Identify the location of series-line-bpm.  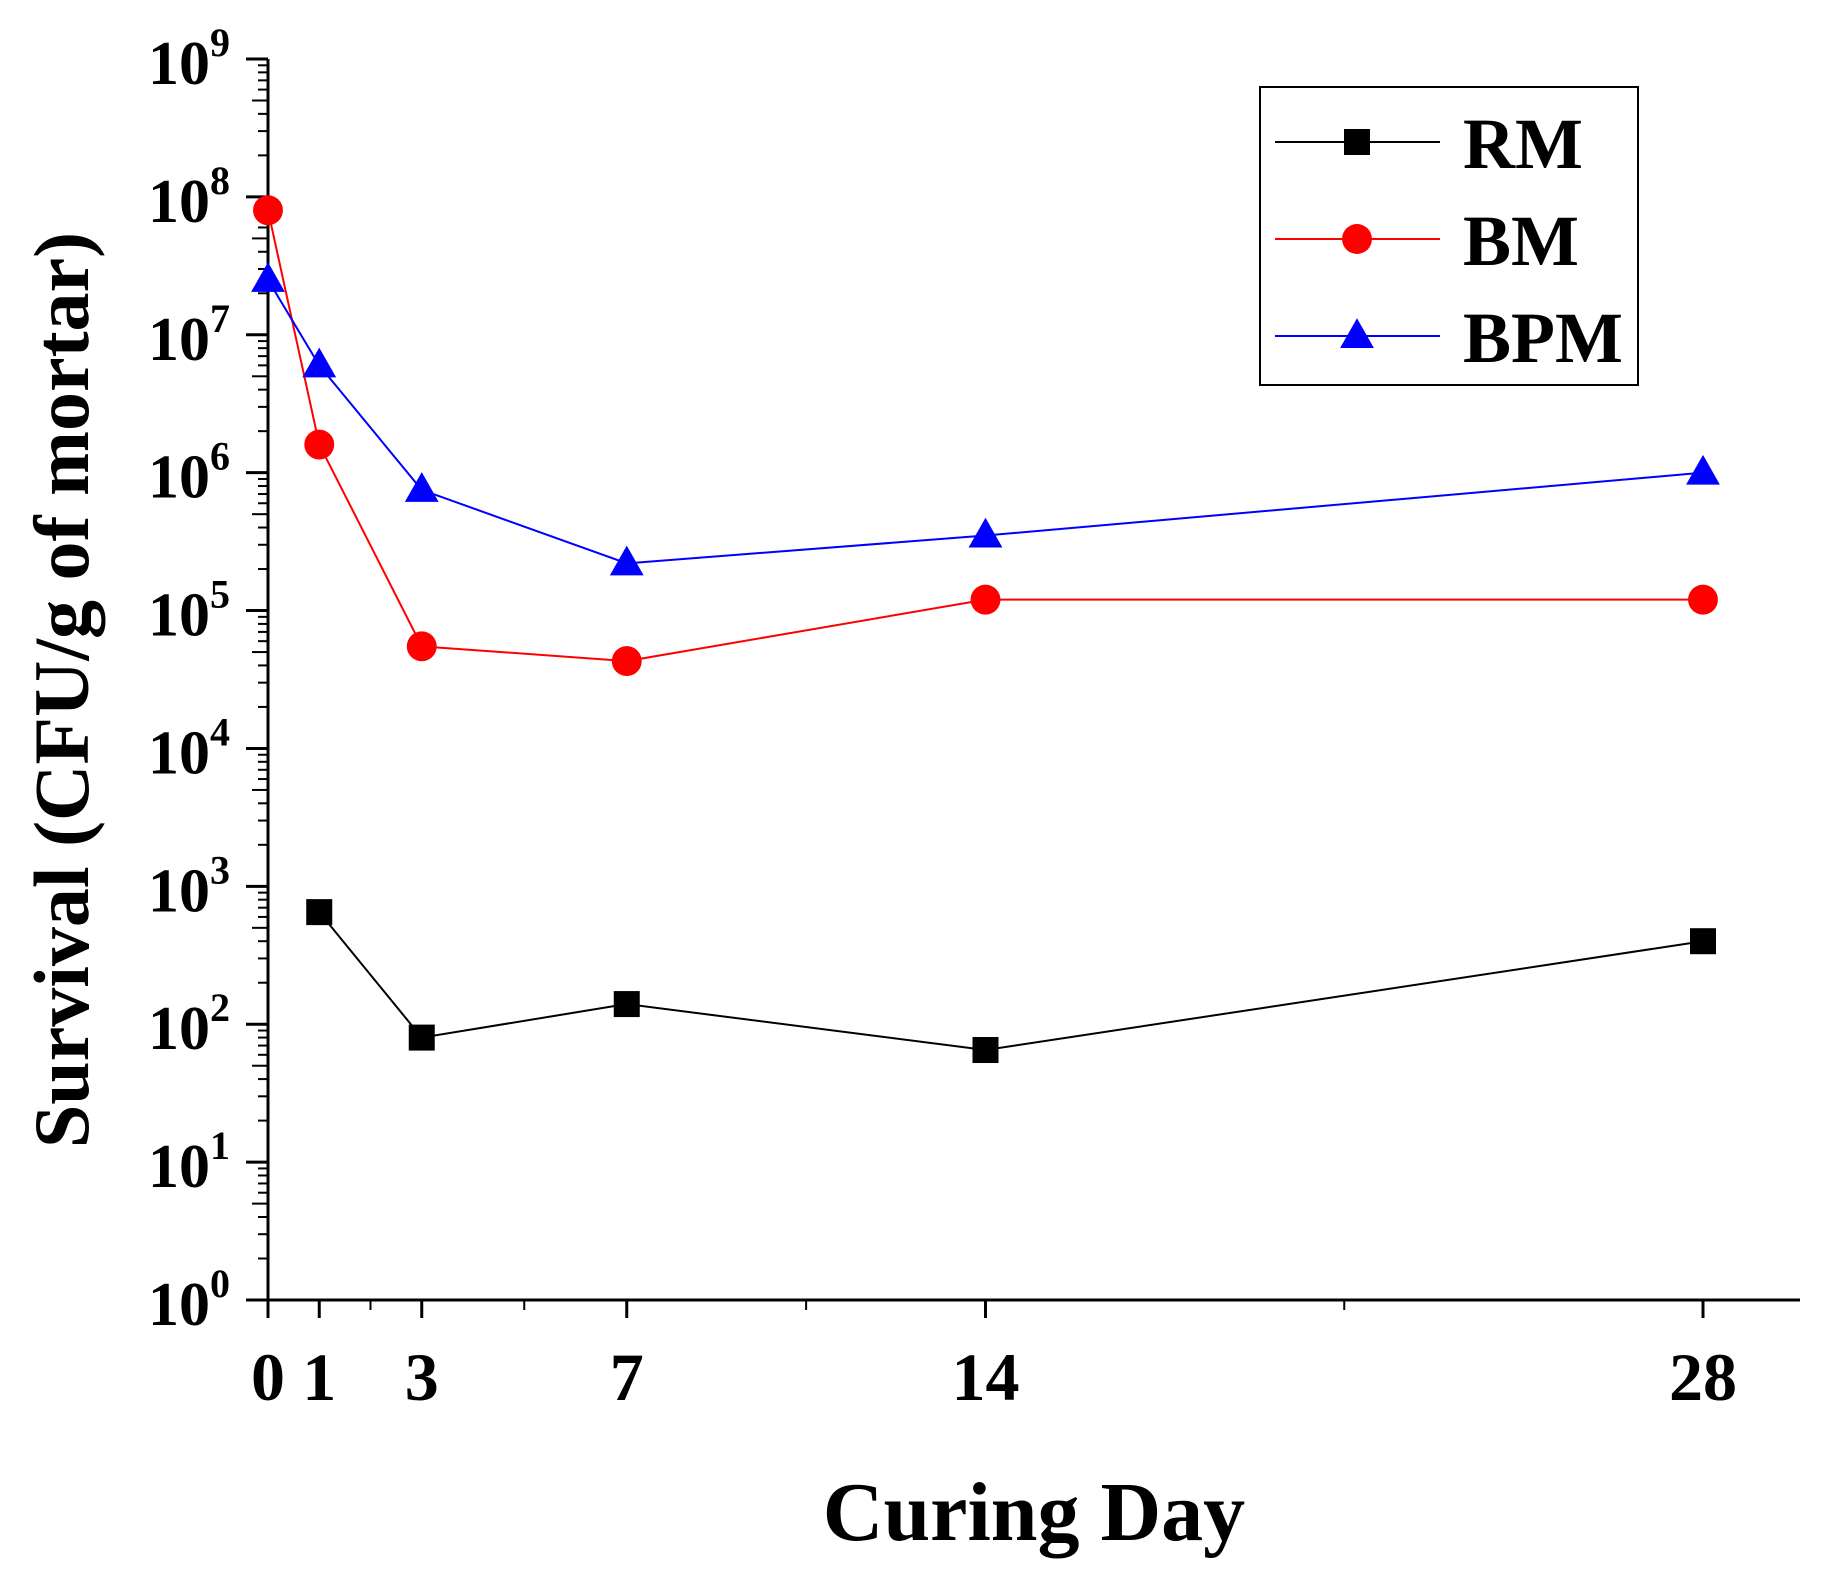
(985, 422).